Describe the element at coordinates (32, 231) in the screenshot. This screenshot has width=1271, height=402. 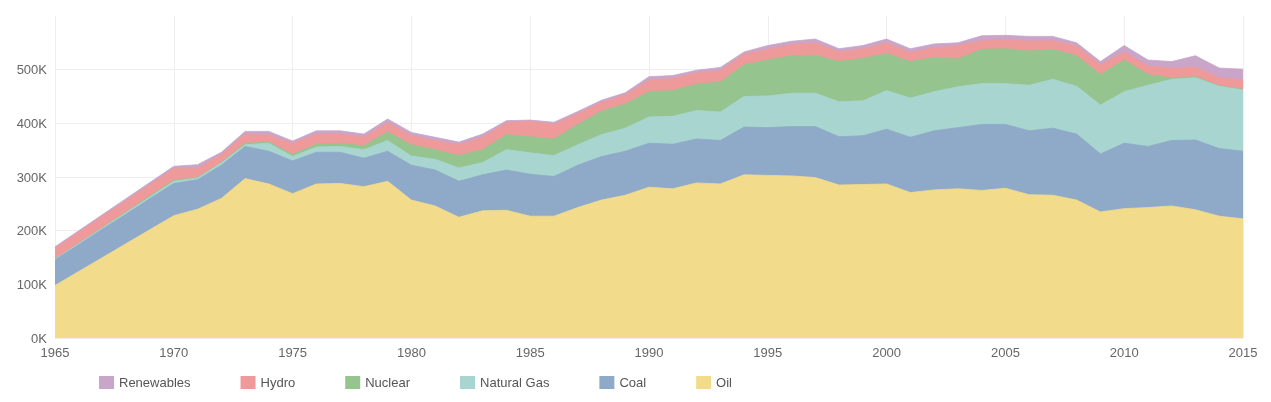
I see `y-tick-label: 200K` at that location.